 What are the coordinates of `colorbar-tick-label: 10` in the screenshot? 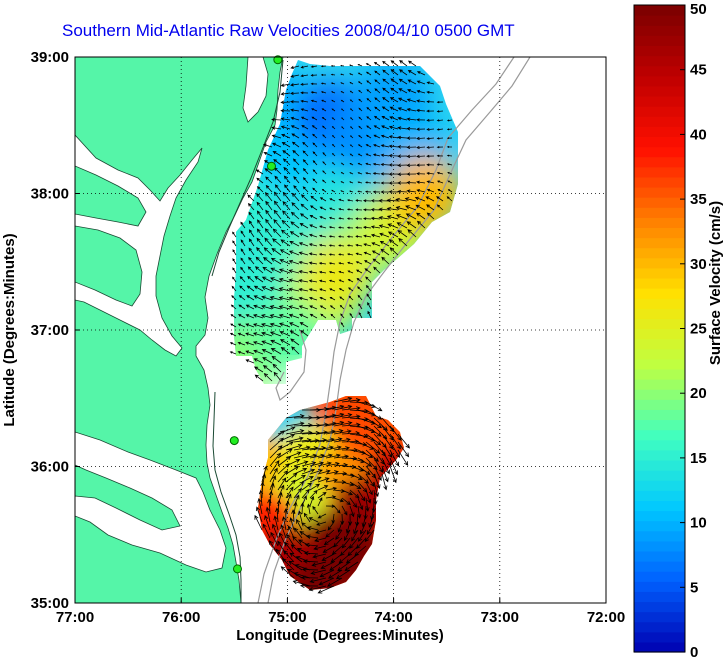 It's located at (698, 523).